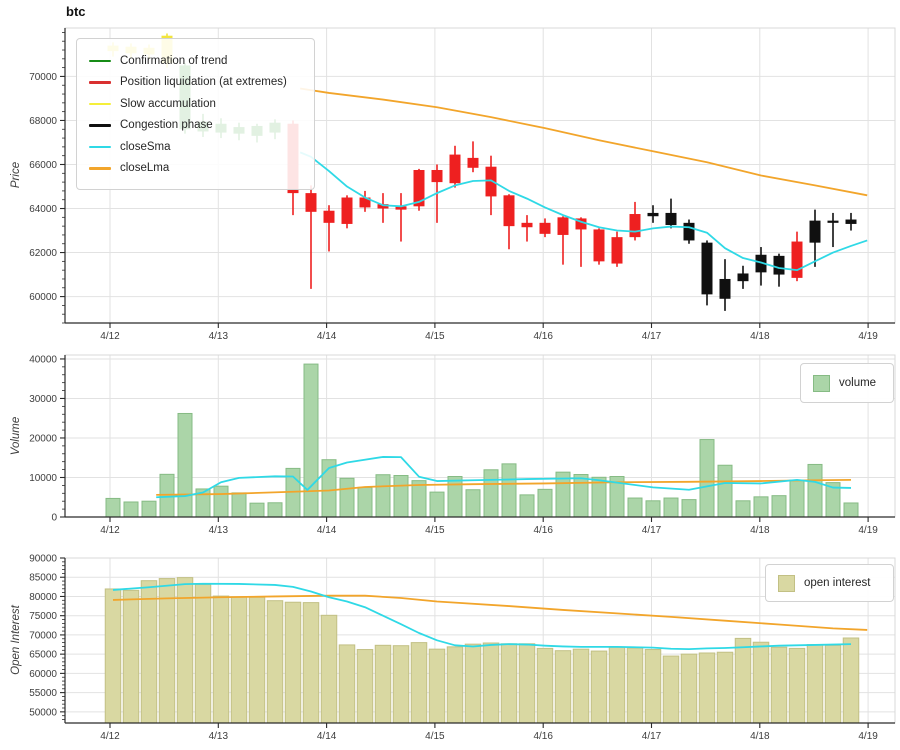  Describe the element at coordinates (652, 736) in the screenshot. I see `open-interest-xtick-label: 4/17` at that location.